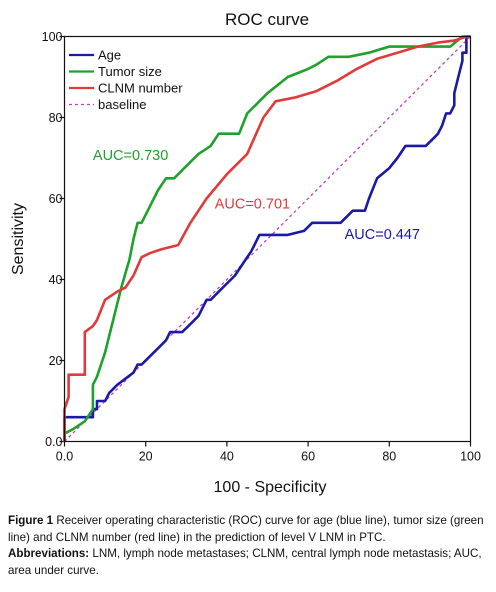  I want to click on x-tick-label: 80, so click(389, 457).